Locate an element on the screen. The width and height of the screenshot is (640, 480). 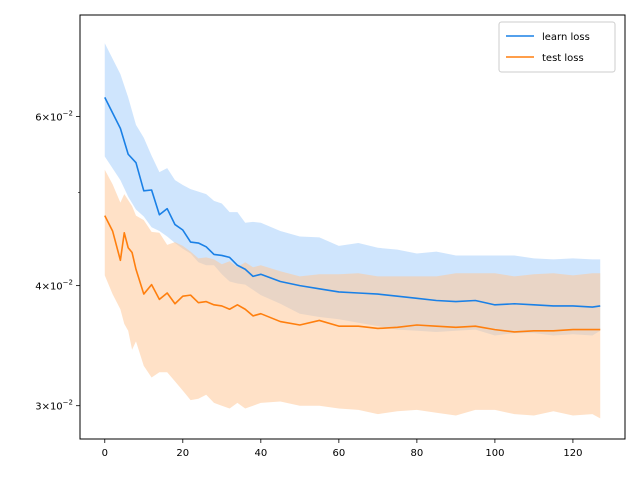
x-axis: 0 20 40 60 80 100 120 is located at coordinates (342, 449).